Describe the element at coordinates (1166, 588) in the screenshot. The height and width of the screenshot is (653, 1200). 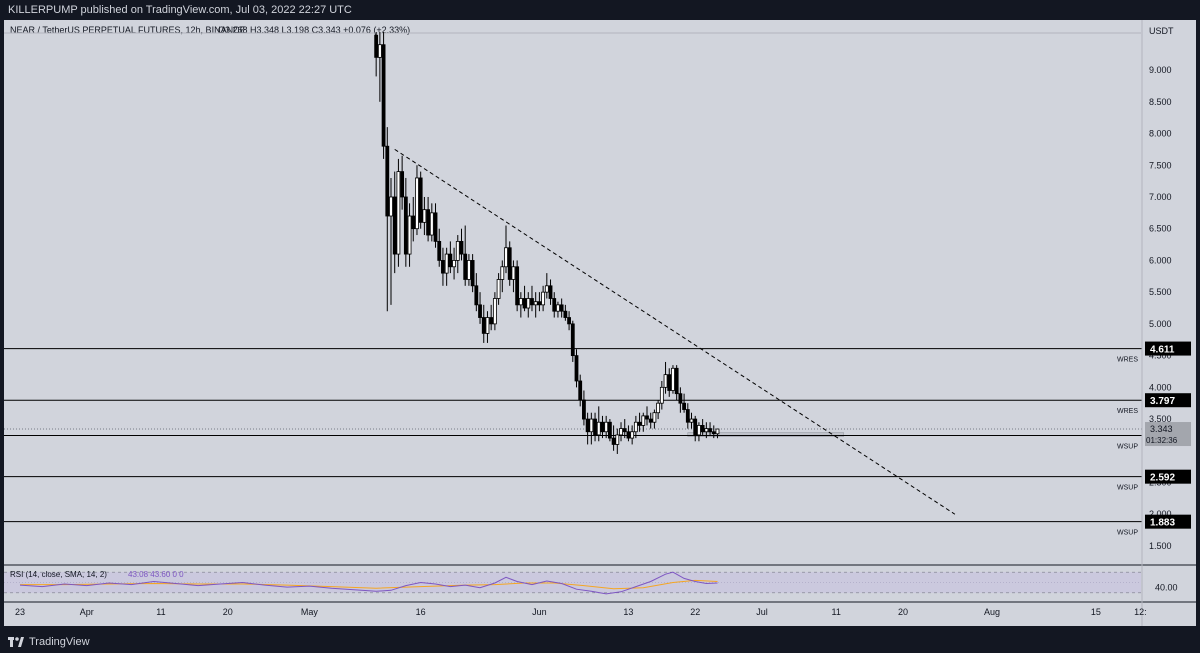
I see `rsi-axis-label: 40.00` at that location.